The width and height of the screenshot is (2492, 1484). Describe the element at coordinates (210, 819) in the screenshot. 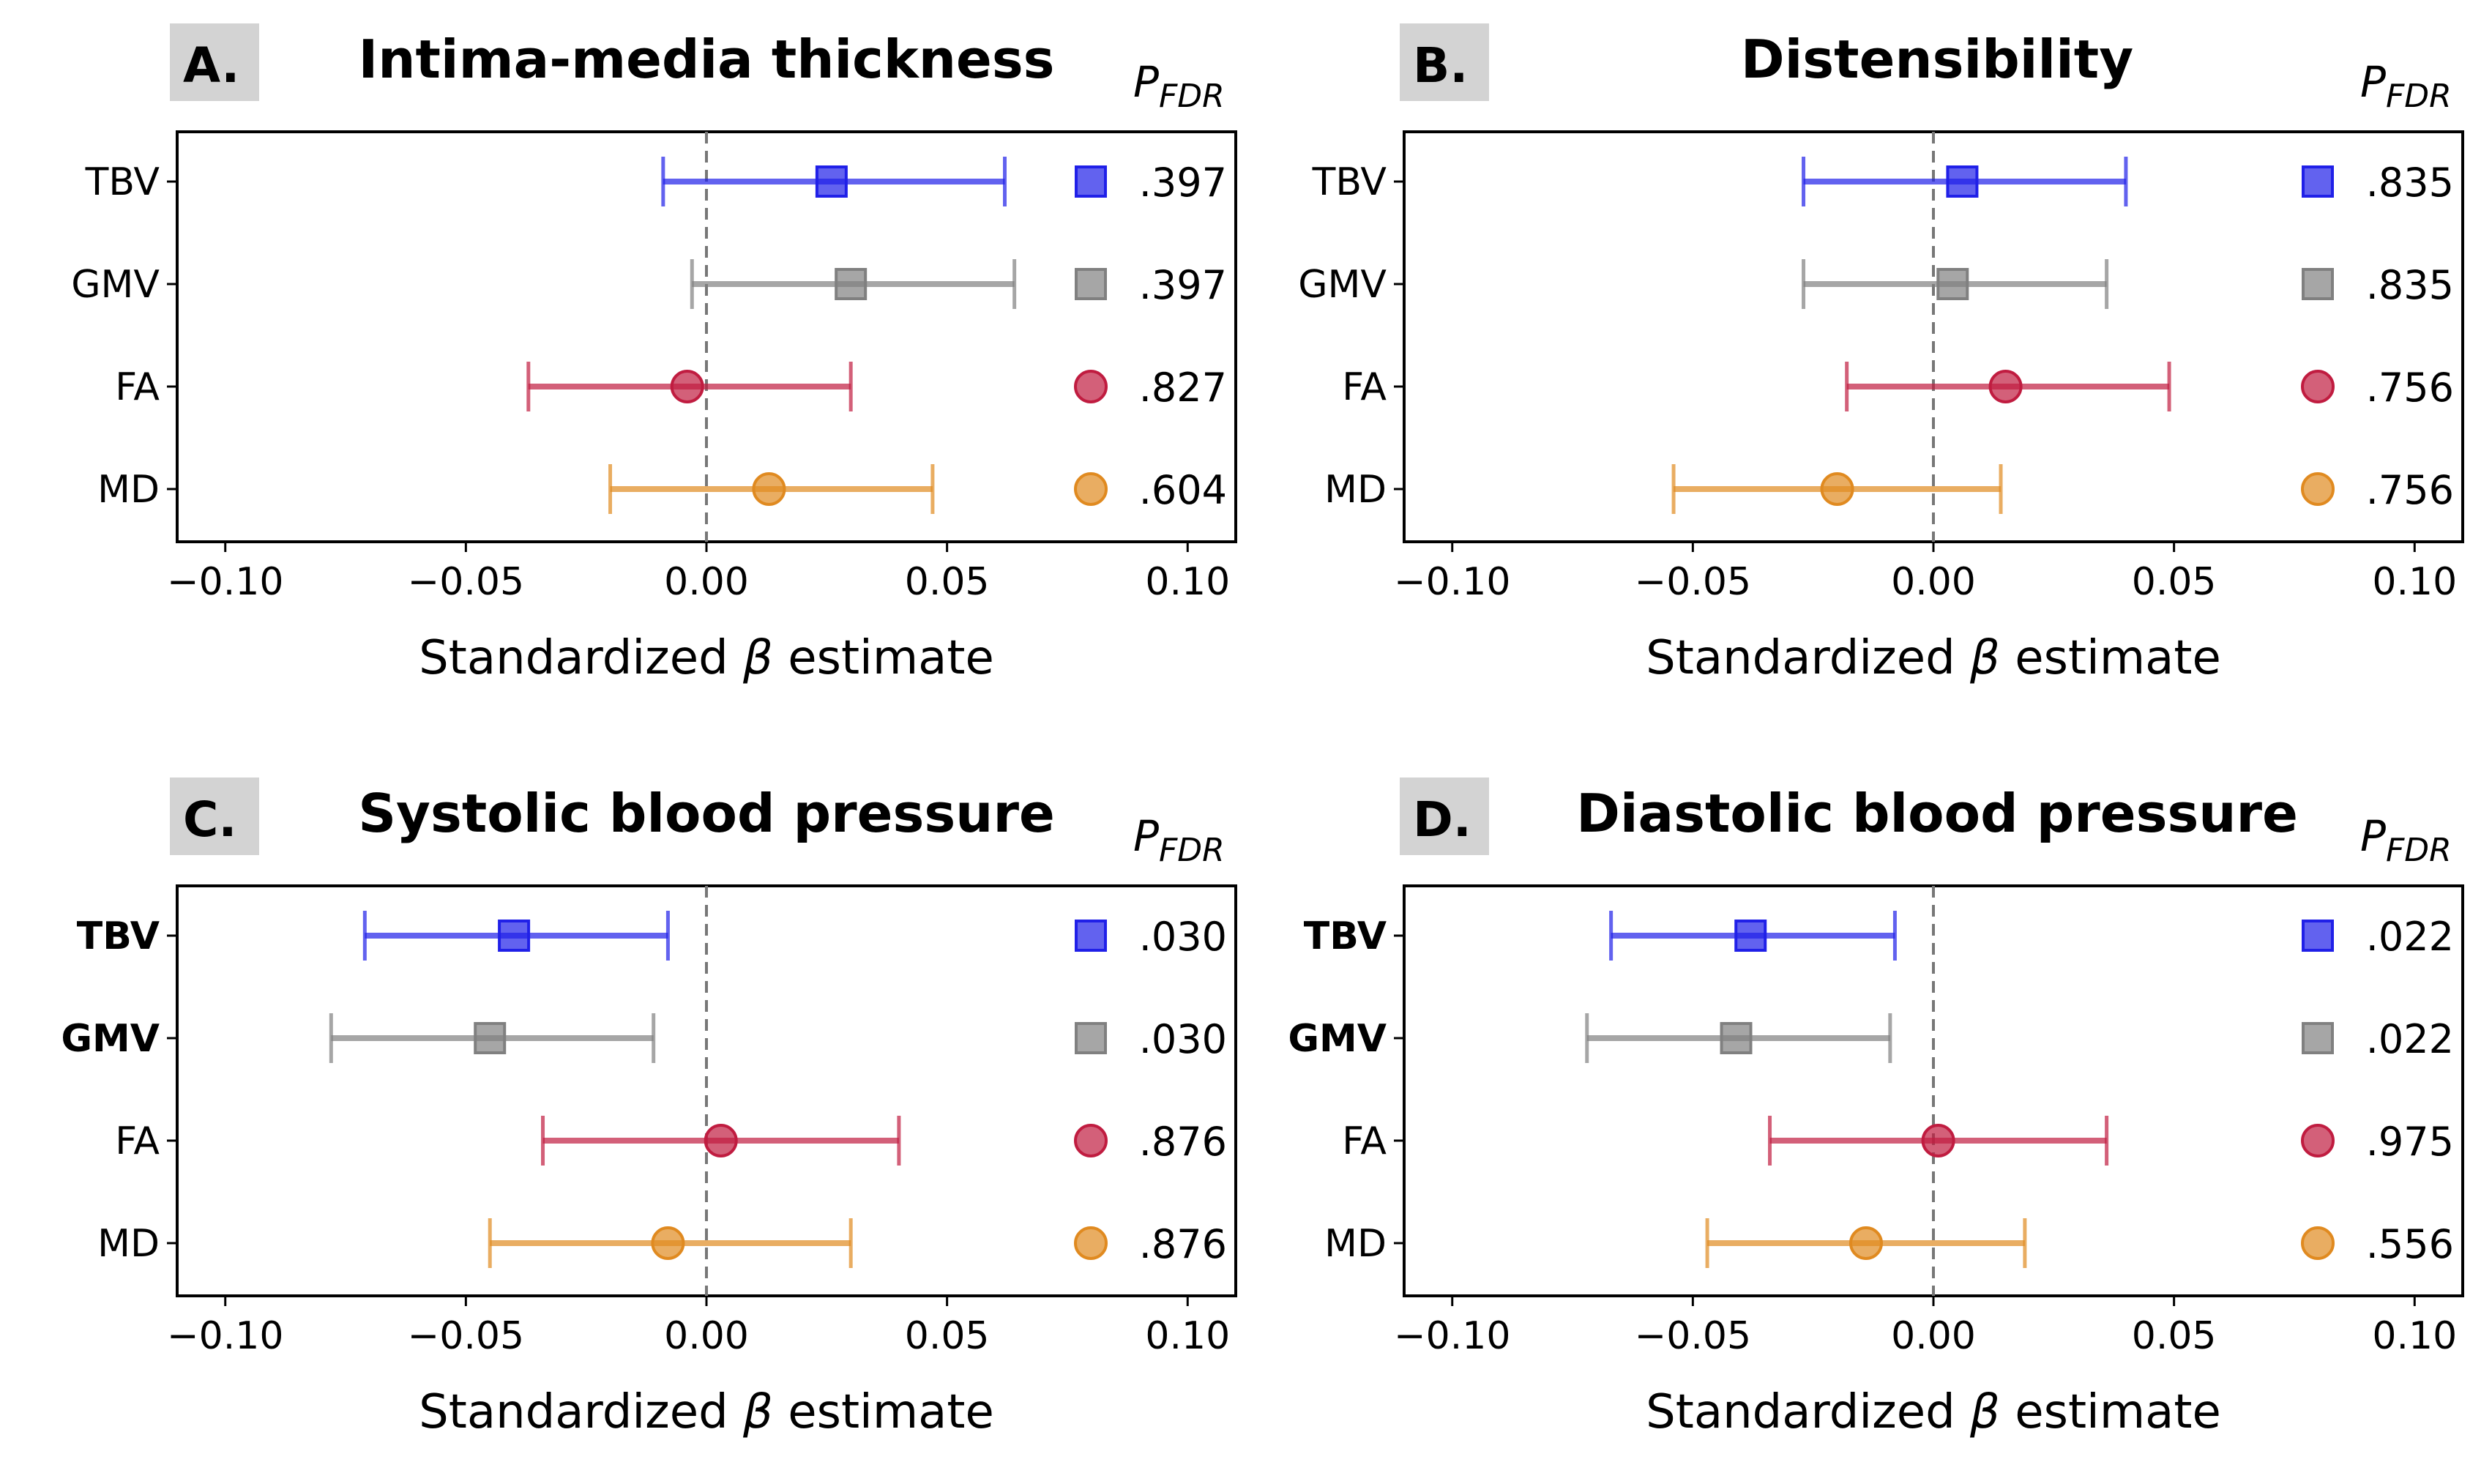

I see `panel-label: C.` at that location.